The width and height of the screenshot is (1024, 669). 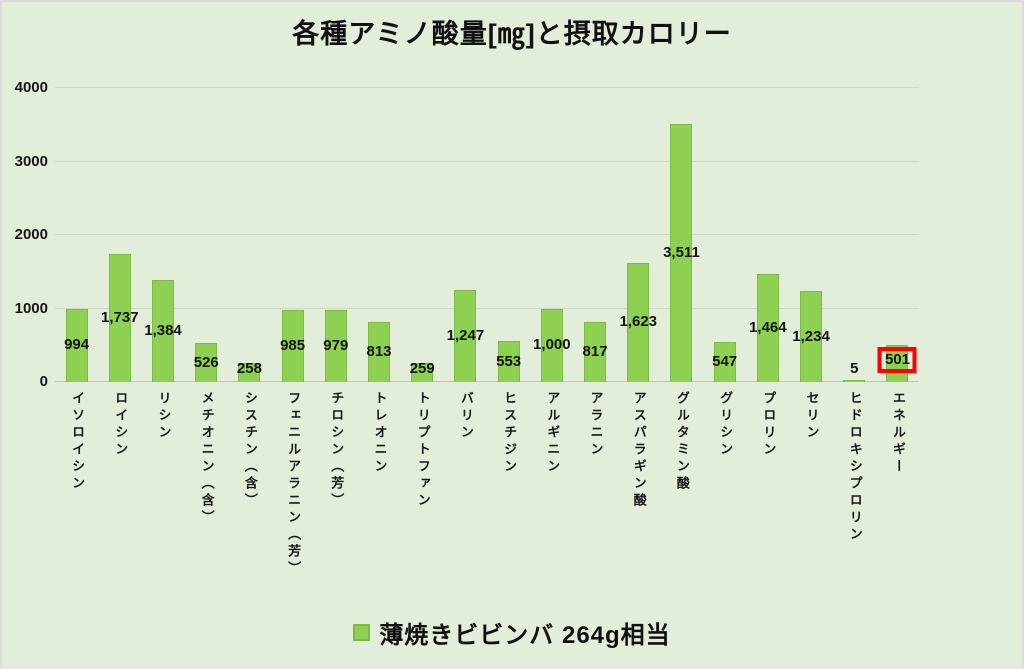 I want to click on x-label-slot: アラニン, so click(x=594, y=513).